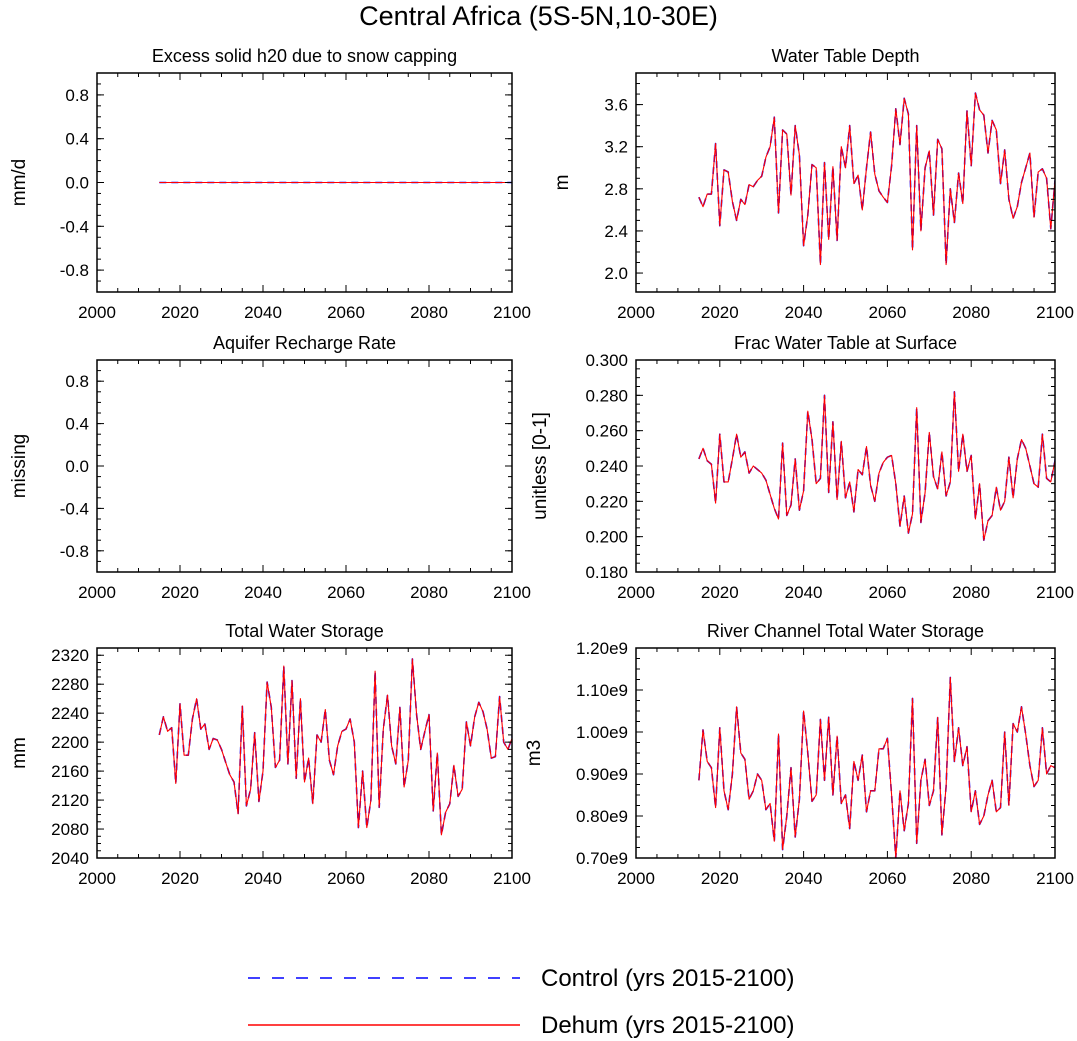 Image resolution: width=1077 pixels, height=1041 pixels. What do you see at coordinates (616, 231) in the screenshot?
I see `y-tick-label: 2.4` at bounding box center [616, 231].